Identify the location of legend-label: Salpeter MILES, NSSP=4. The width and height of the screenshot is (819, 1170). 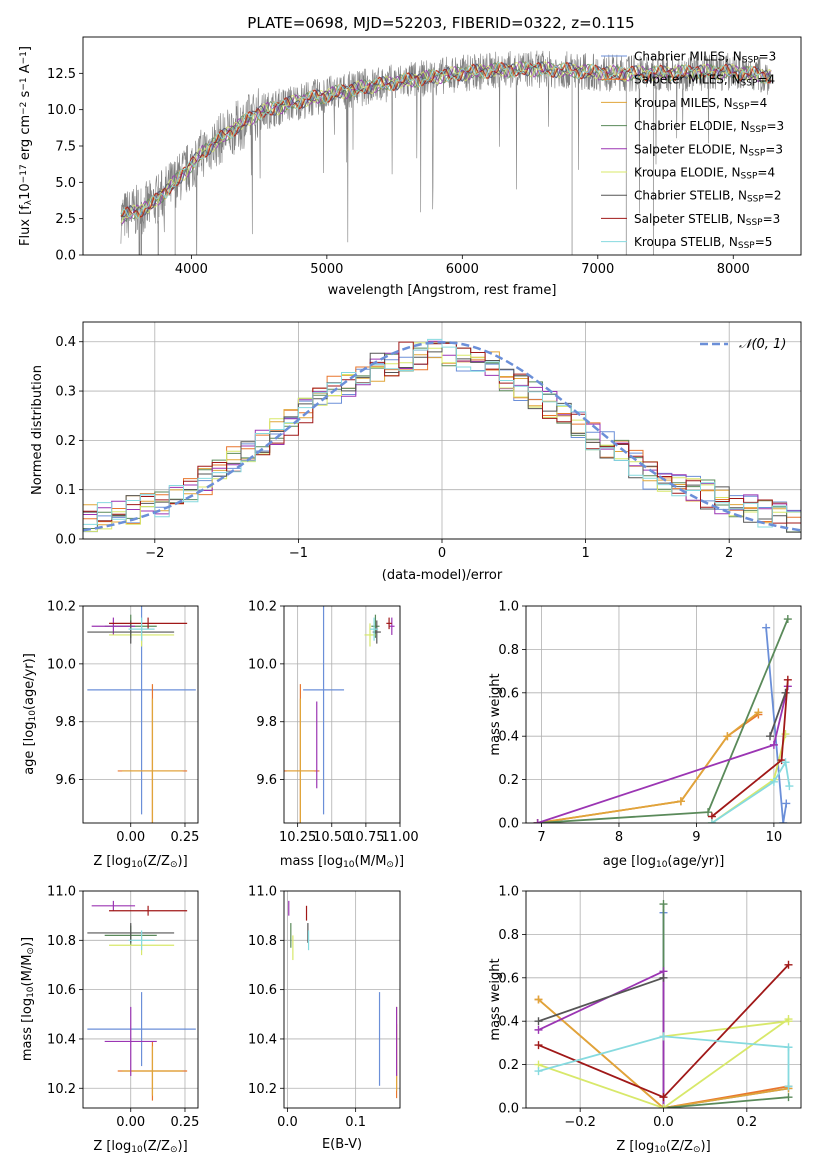
(704, 81).